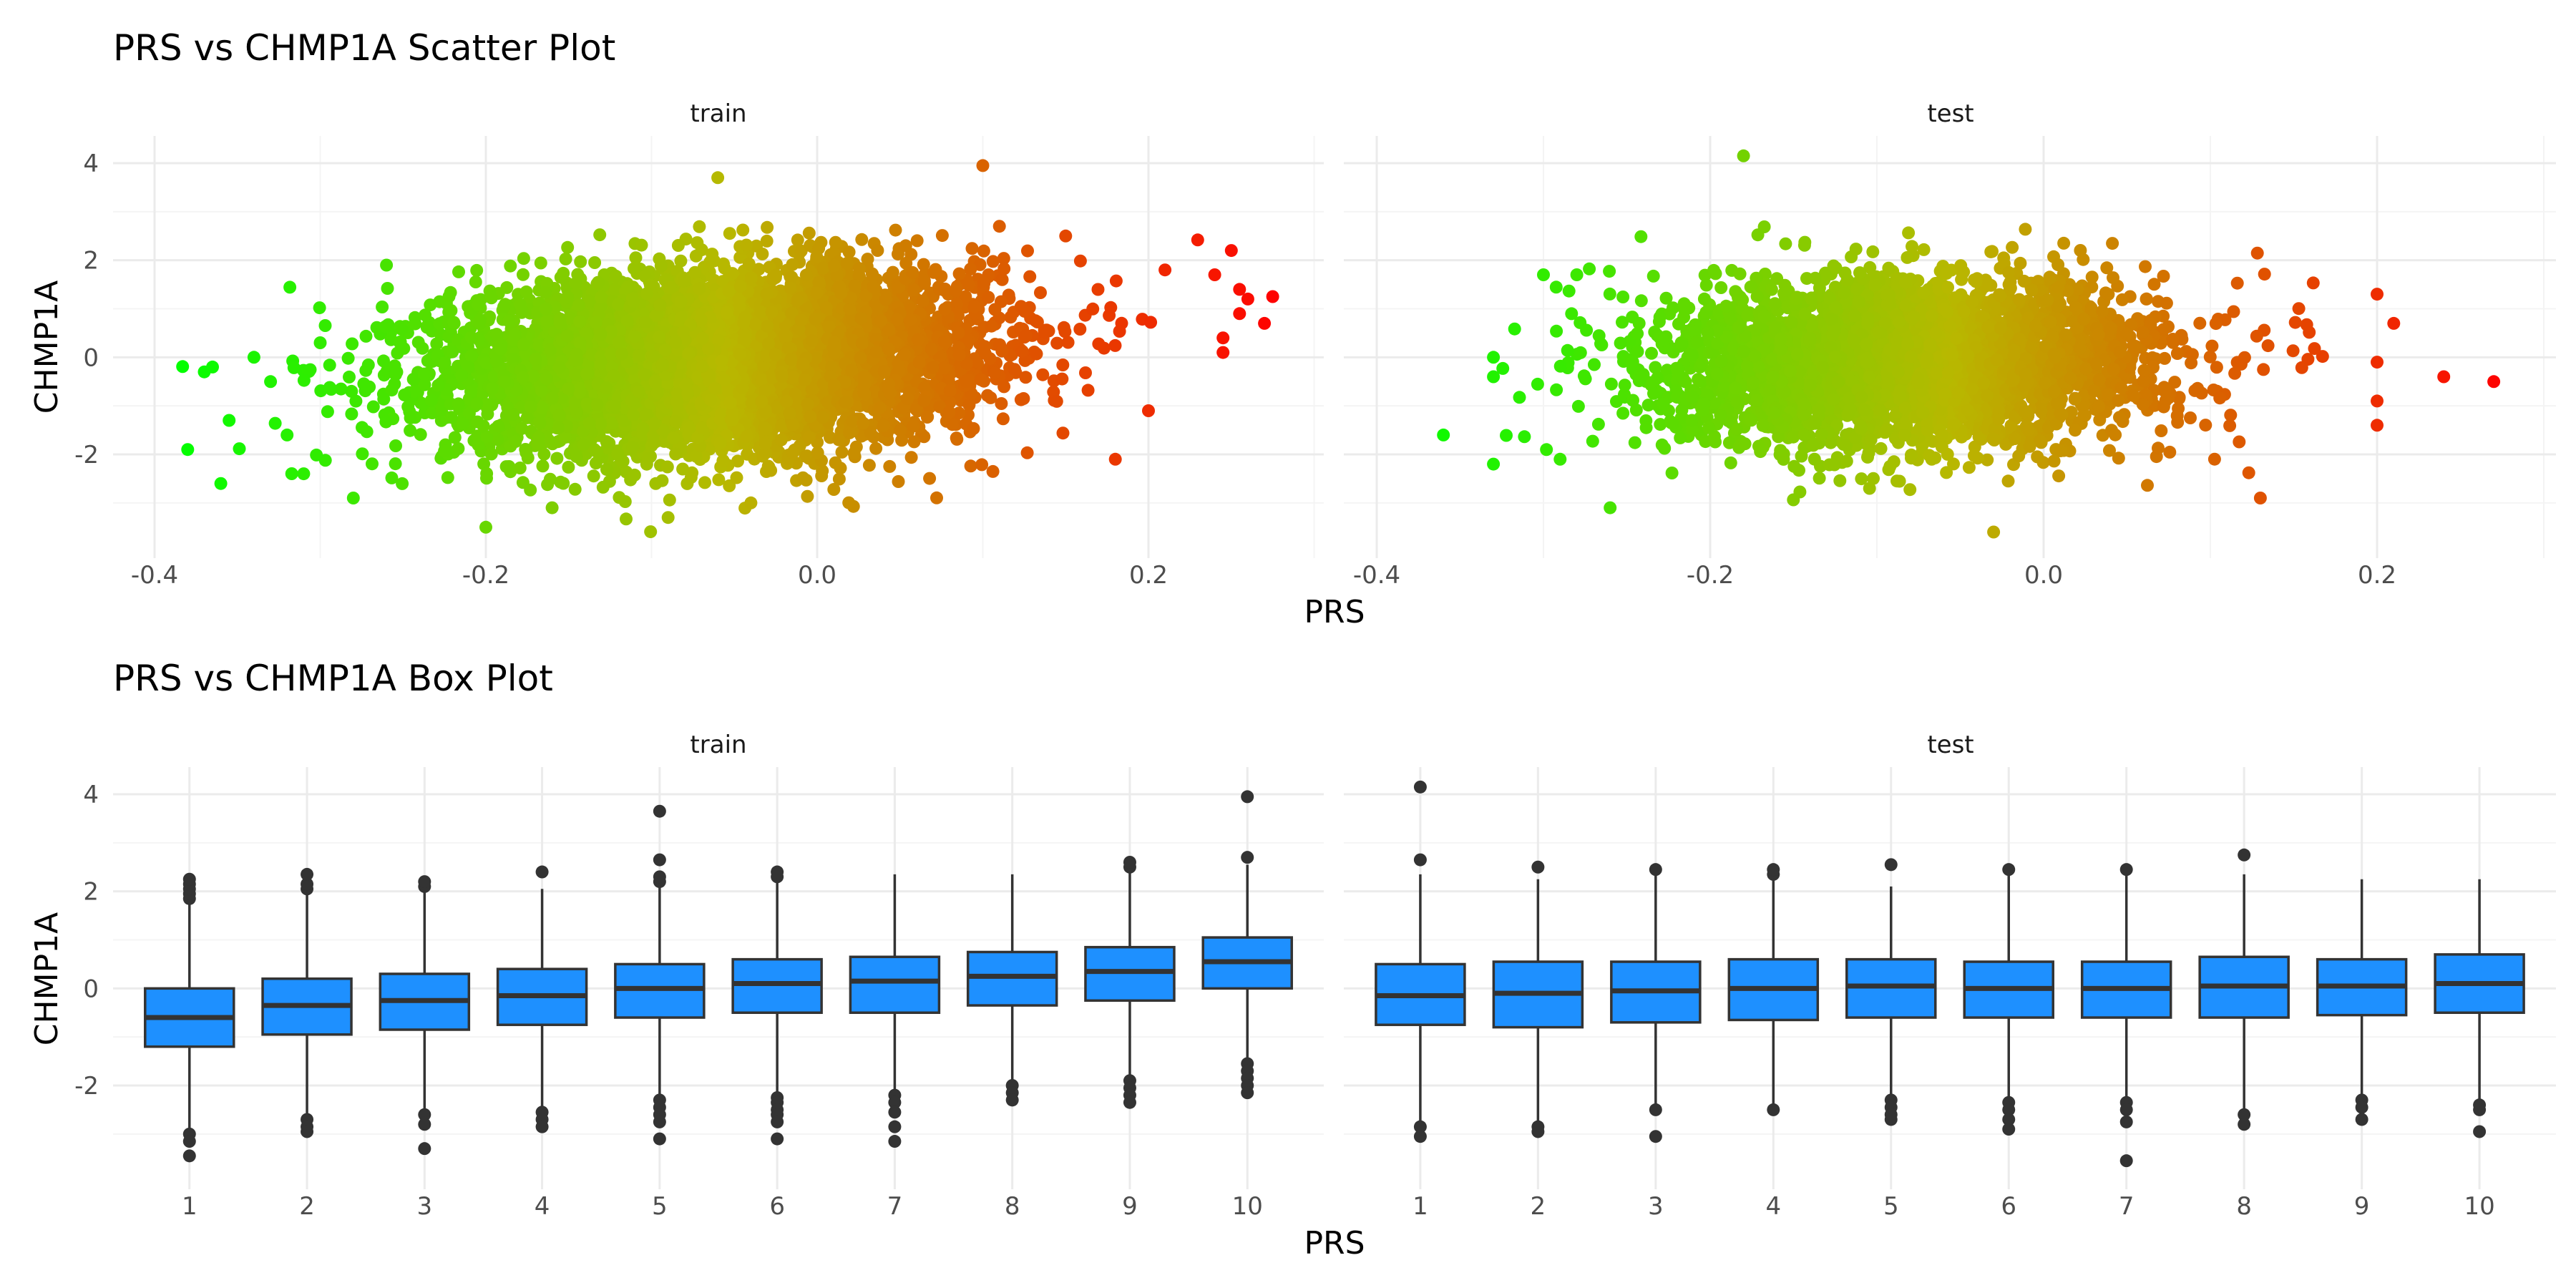 This screenshot has width=2576, height=1288. What do you see at coordinates (364, 48) in the screenshot?
I see `scatter-title: PRS vs CHMP1A Scatter Plot` at bounding box center [364, 48].